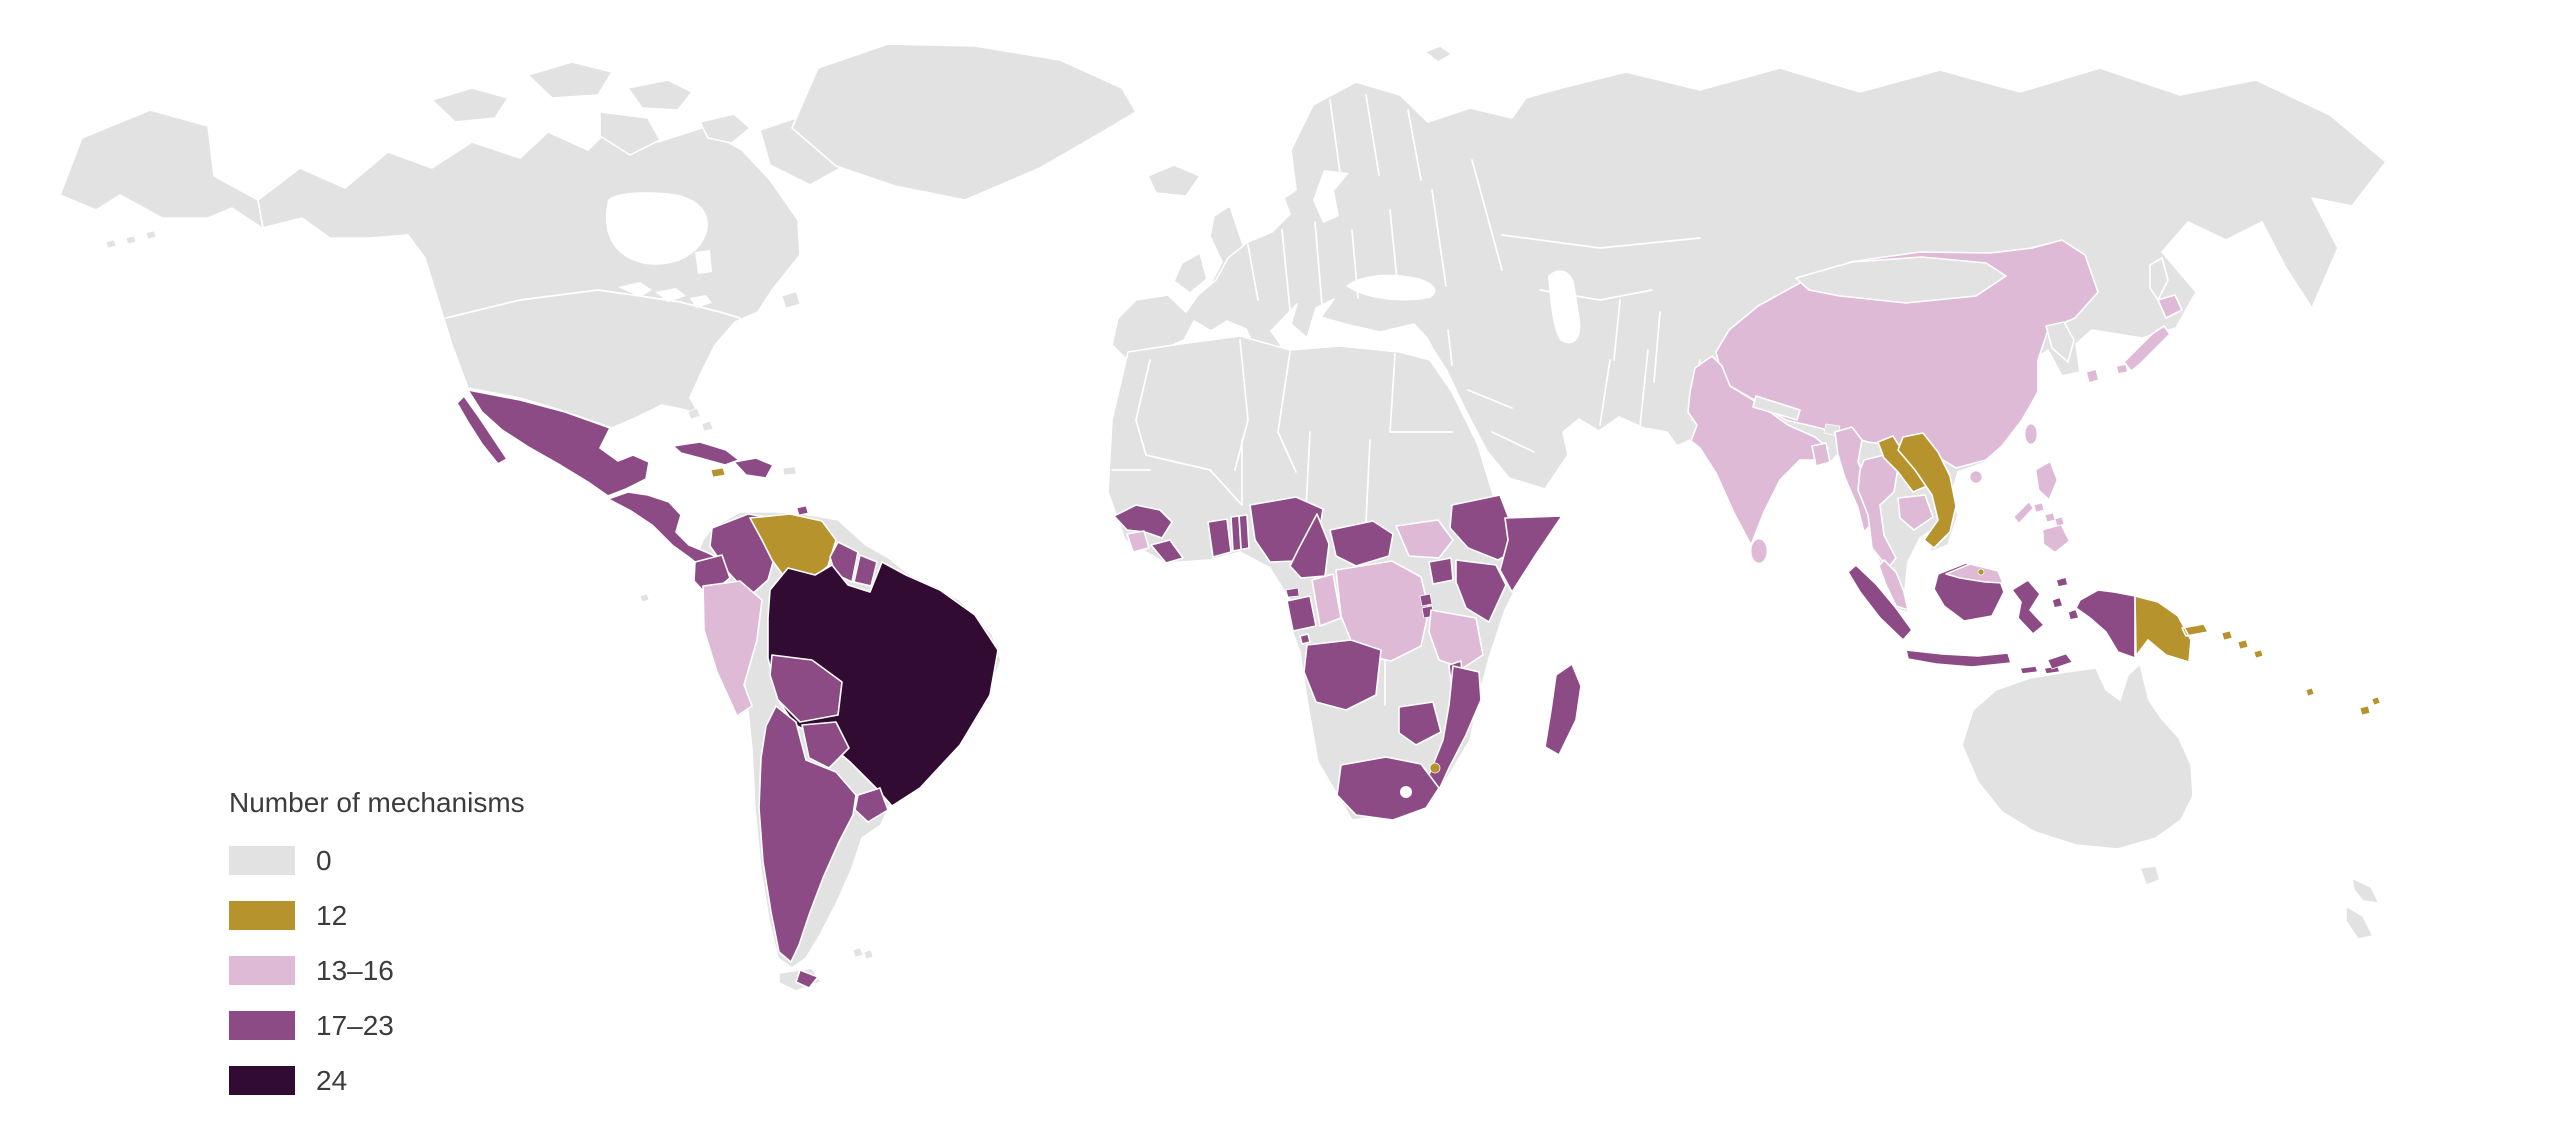  Describe the element at coordinates (2060, 661) in the screenshot. I see `country-timor-leste` at that location.